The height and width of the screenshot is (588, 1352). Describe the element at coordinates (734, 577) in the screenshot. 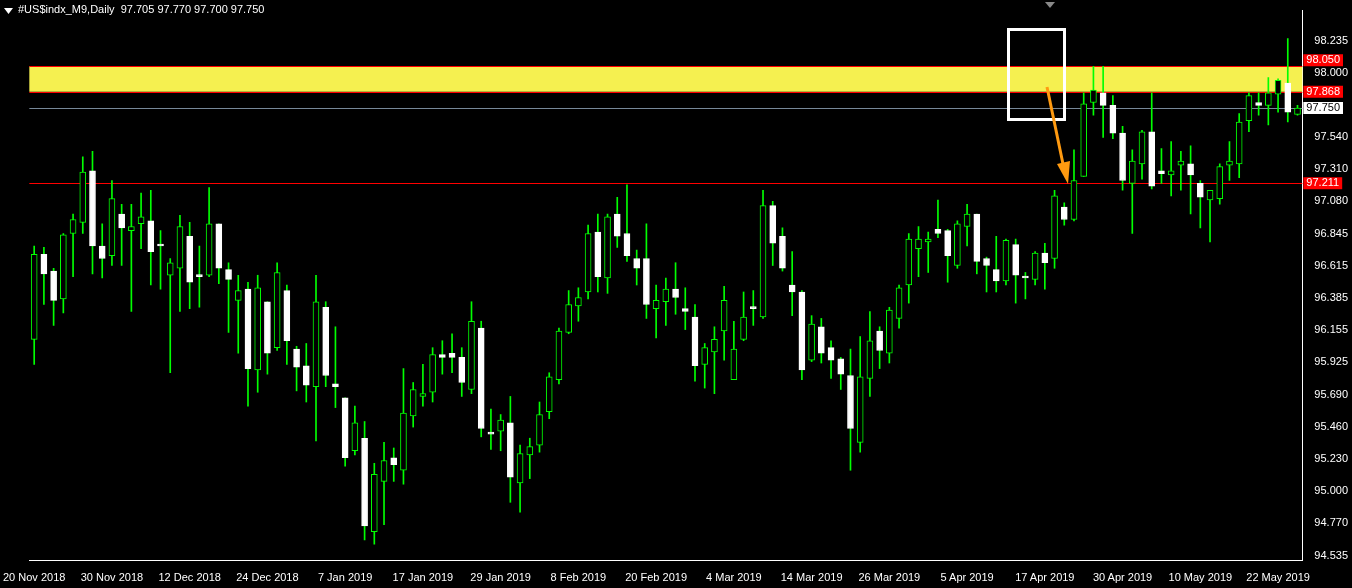

I see `x-tick-label: 4 Mar 2019` at that location.